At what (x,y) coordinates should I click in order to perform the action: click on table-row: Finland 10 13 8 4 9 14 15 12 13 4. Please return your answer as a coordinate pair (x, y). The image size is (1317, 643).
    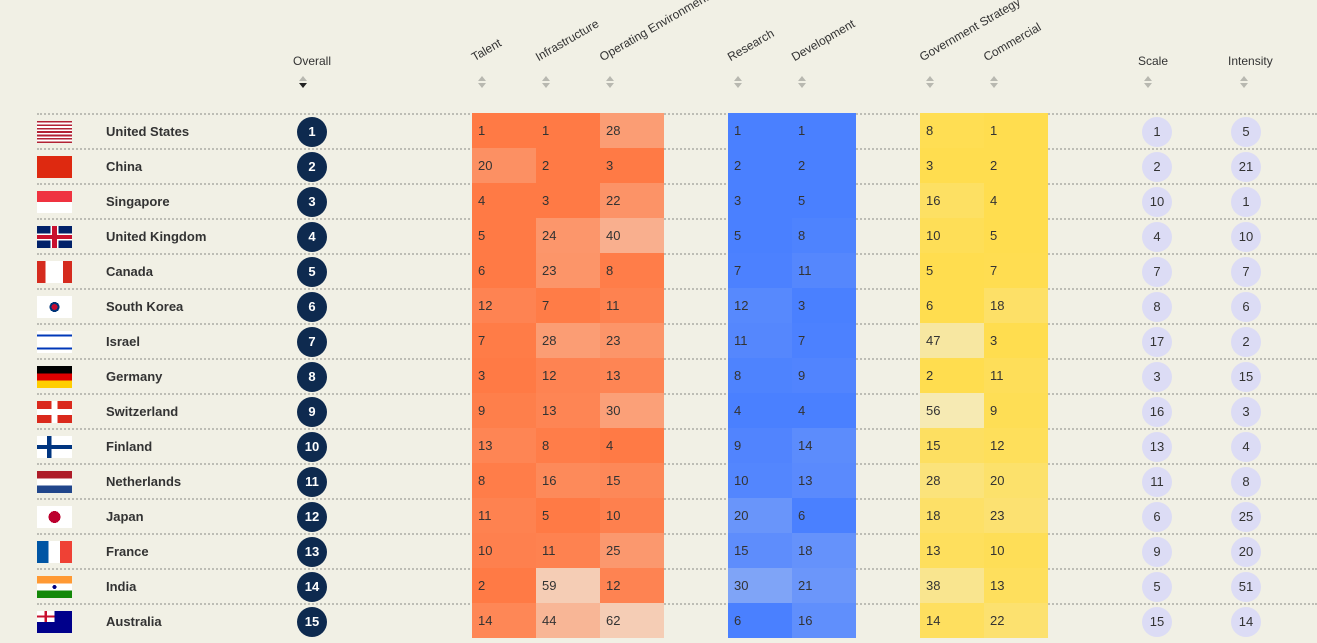
    Looking at the image, I should click on (677, 445).